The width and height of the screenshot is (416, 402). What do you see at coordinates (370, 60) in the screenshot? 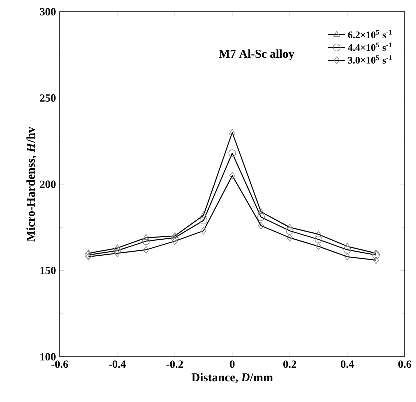
I see `legend-label: 3.0×10$^{5}$ s$^{-1}$` at bounding box center [370, 60].